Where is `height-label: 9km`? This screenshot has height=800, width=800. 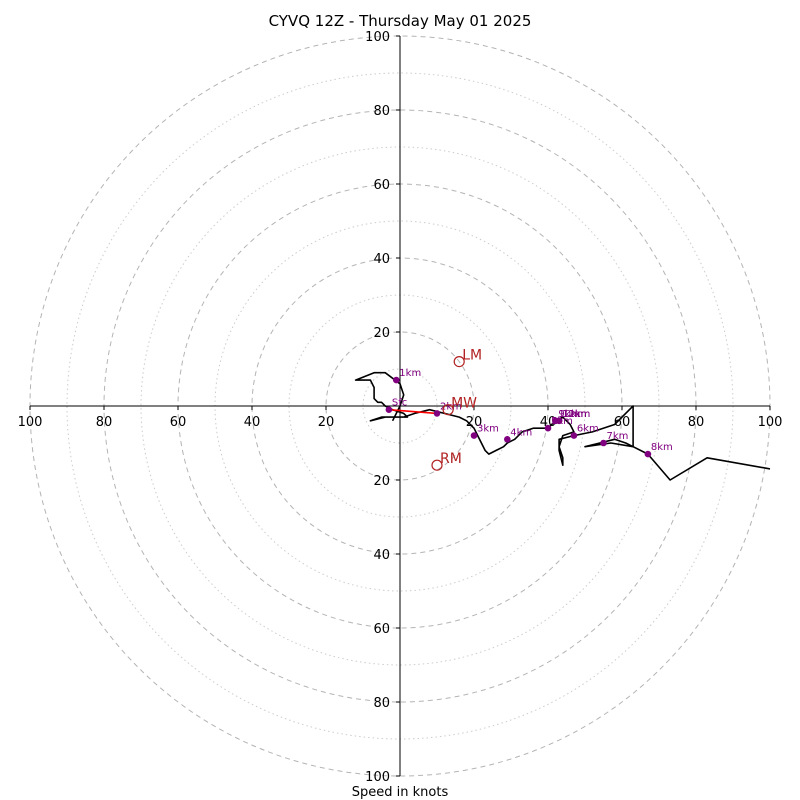 height-label: 9km is located at coordinates (569, 414).